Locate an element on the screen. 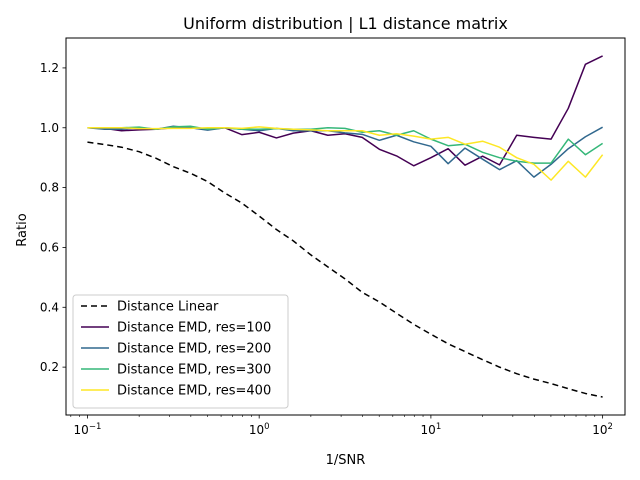 The image size is (640, 480). y-tick-label: 0.8 is located at coordinates (49, 188).